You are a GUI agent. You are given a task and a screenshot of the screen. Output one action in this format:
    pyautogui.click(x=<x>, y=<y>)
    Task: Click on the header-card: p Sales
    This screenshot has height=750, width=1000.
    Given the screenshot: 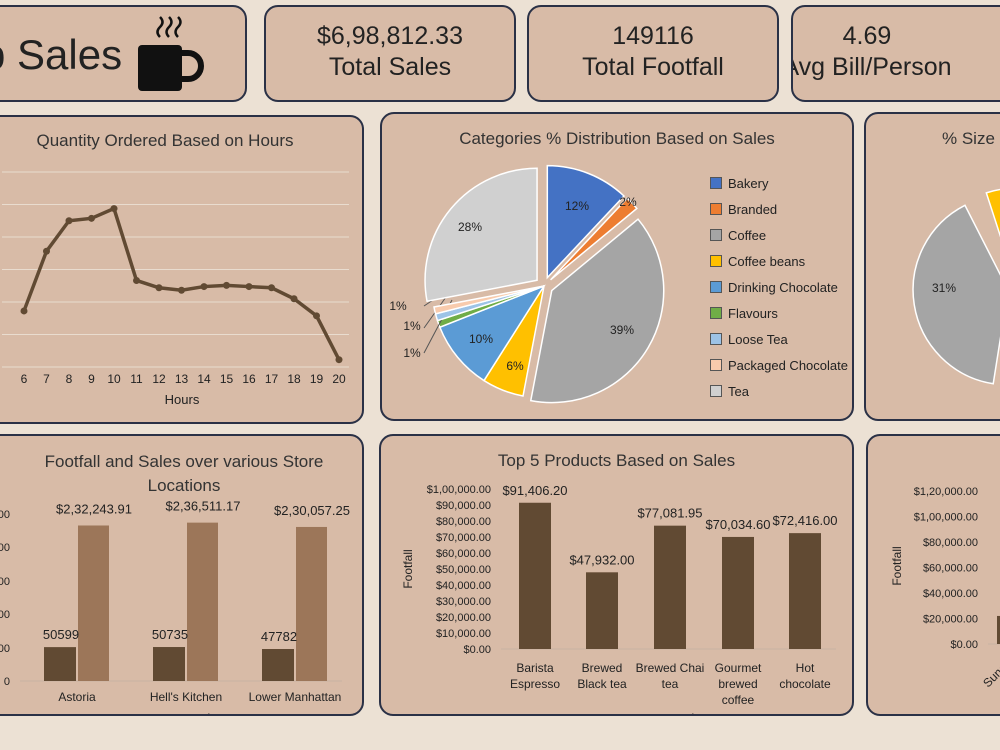 What is the action you would take?
    pyautogui.click(x=123, y=53)
    